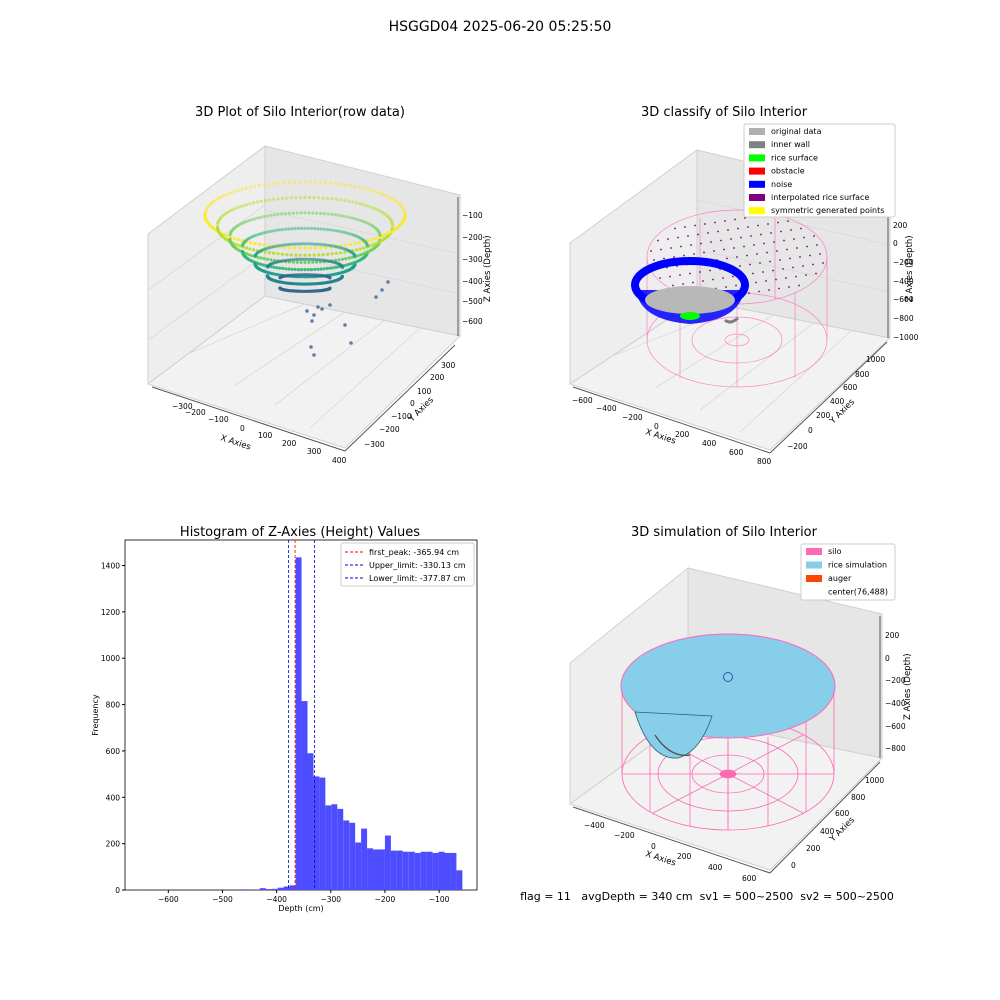 The image size is (1000, 1000). I want to click on sim-y-tick: 200, so click(813, 848).